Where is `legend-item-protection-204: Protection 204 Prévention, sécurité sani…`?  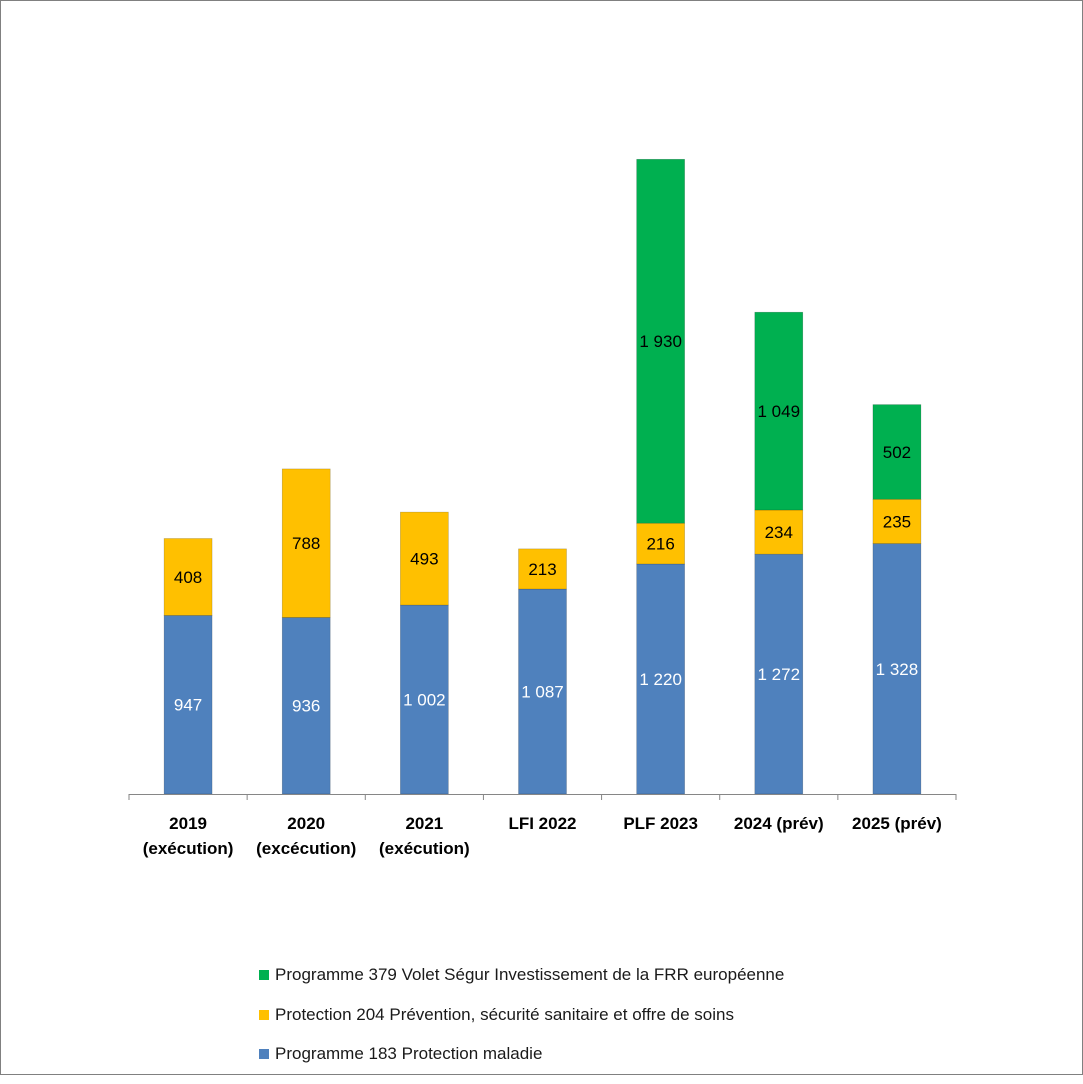
legend-item-protection-204: Protection 204 Prévention, sécurité sani… is located at coordinates (521, 1015).